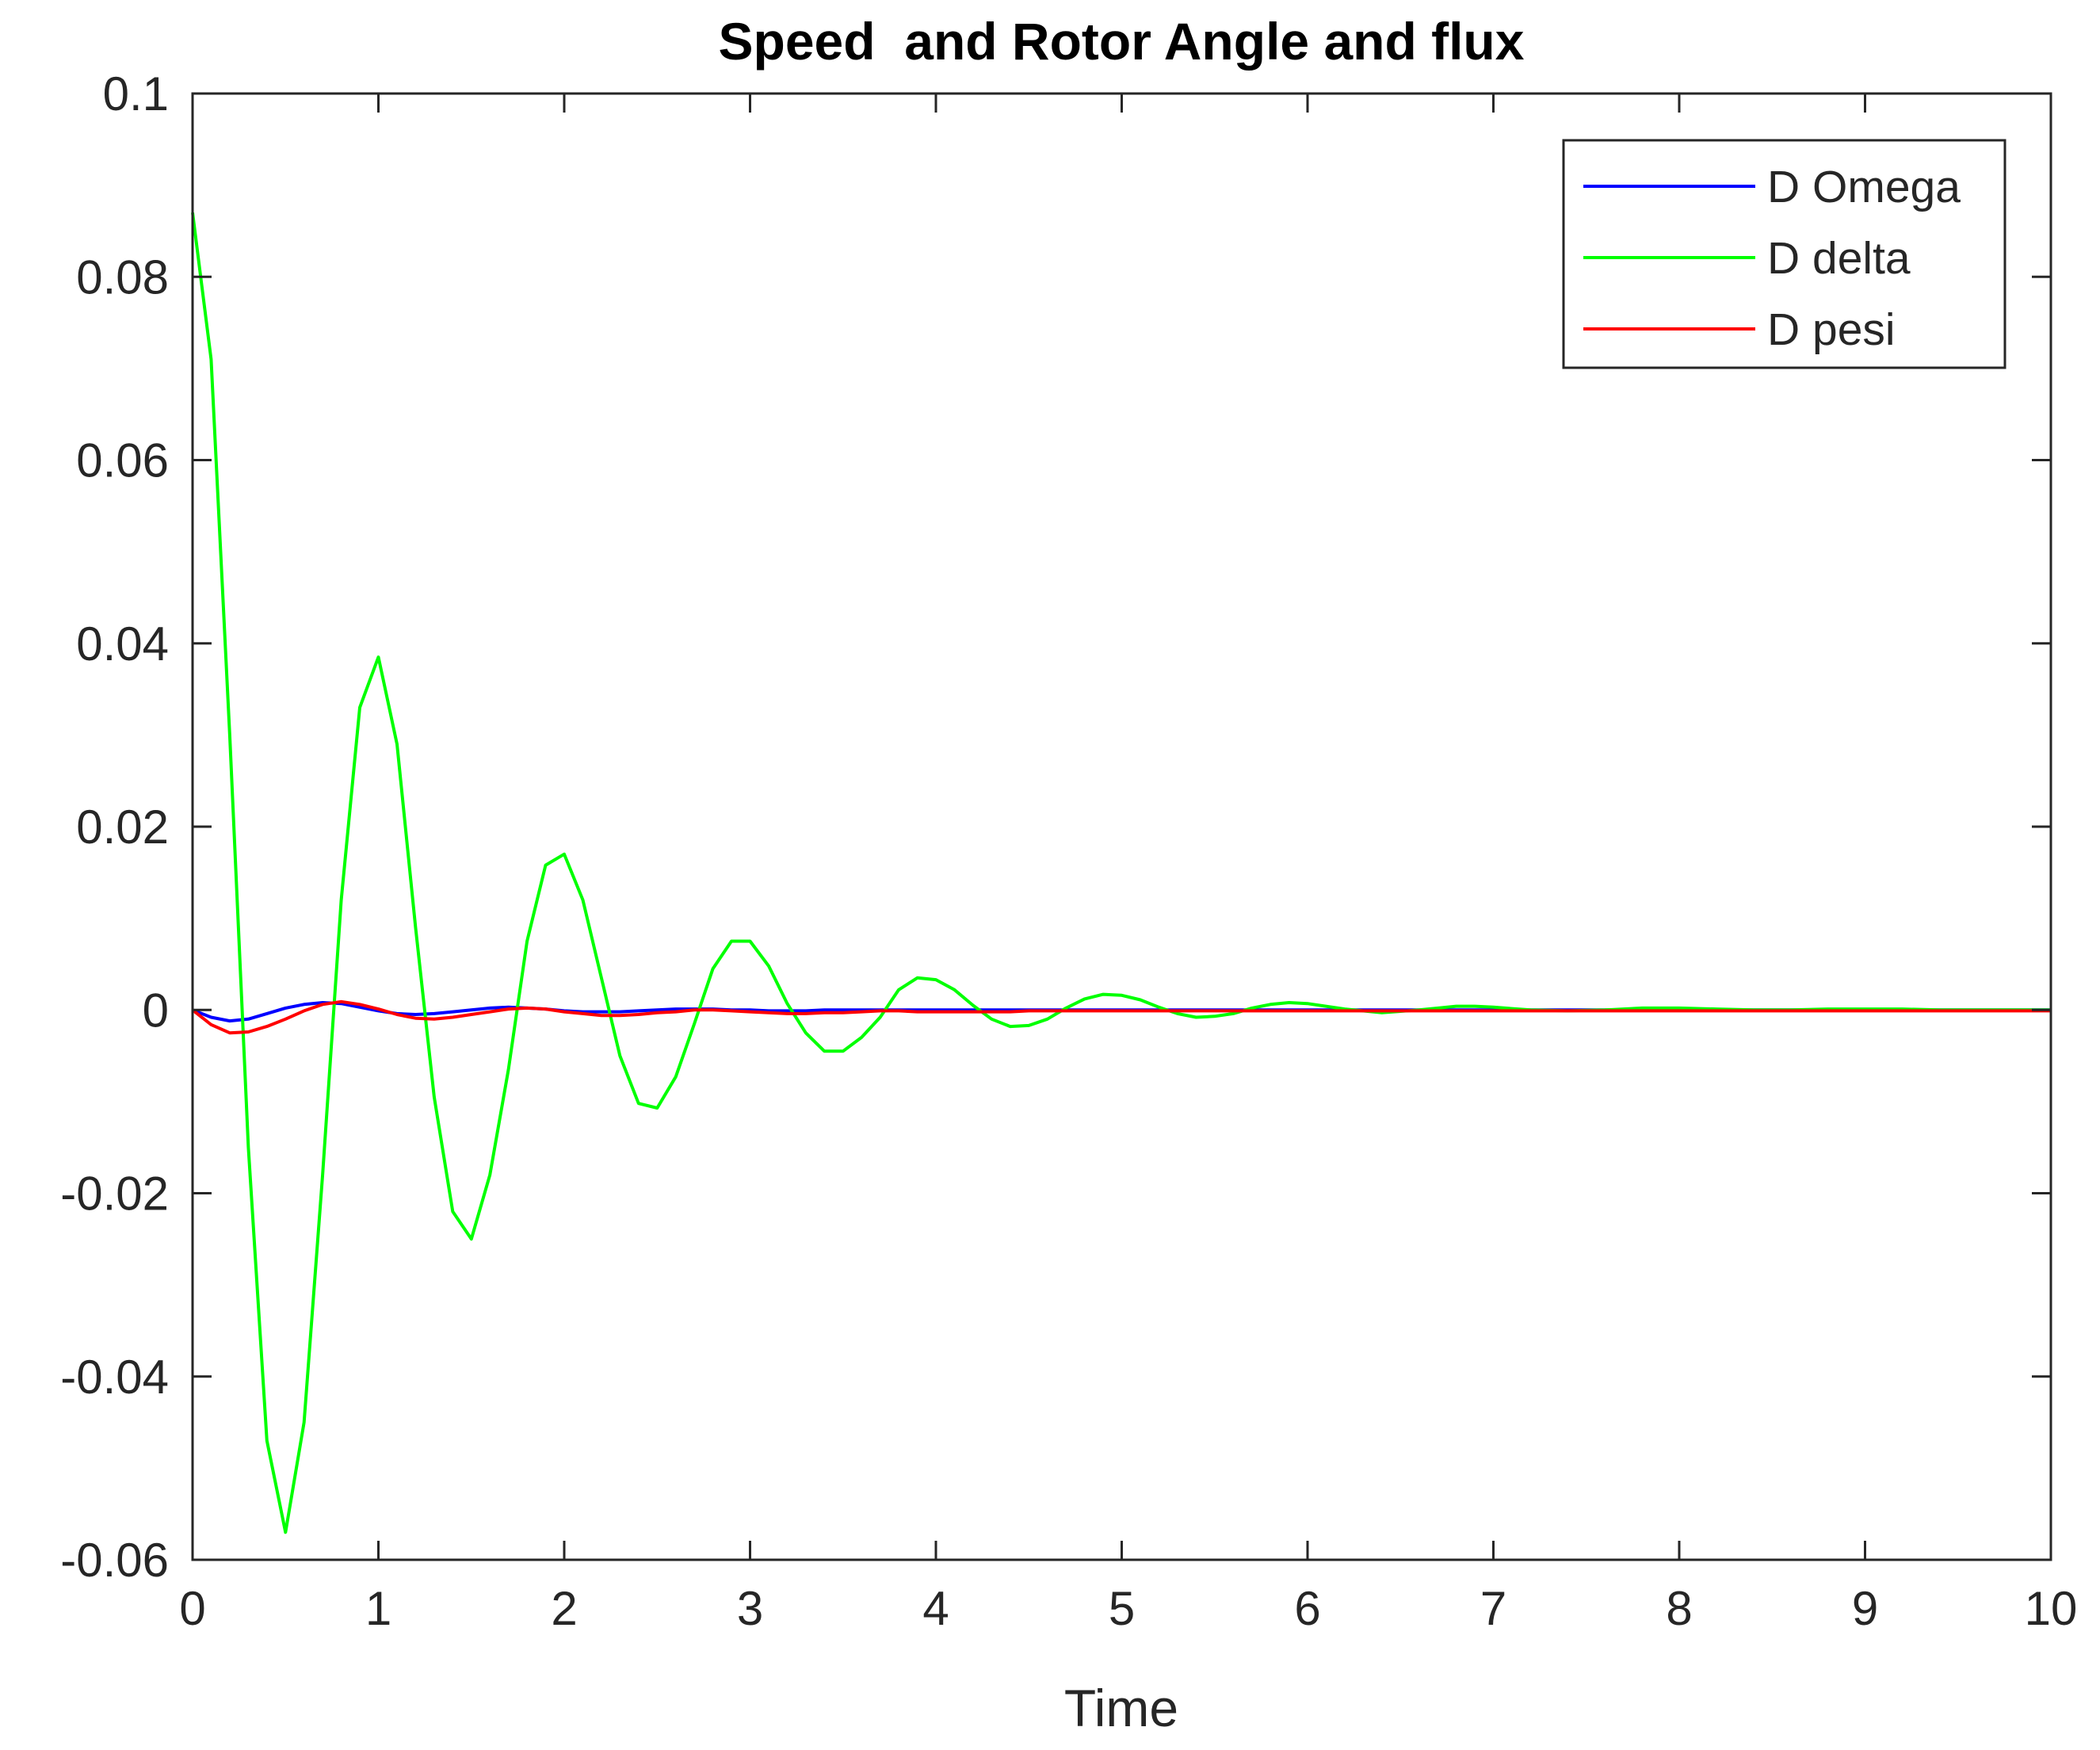 The height and width of the screenshot is (1750, 2100). I want to click on x-tick-label: 4, so click(936, 1608).